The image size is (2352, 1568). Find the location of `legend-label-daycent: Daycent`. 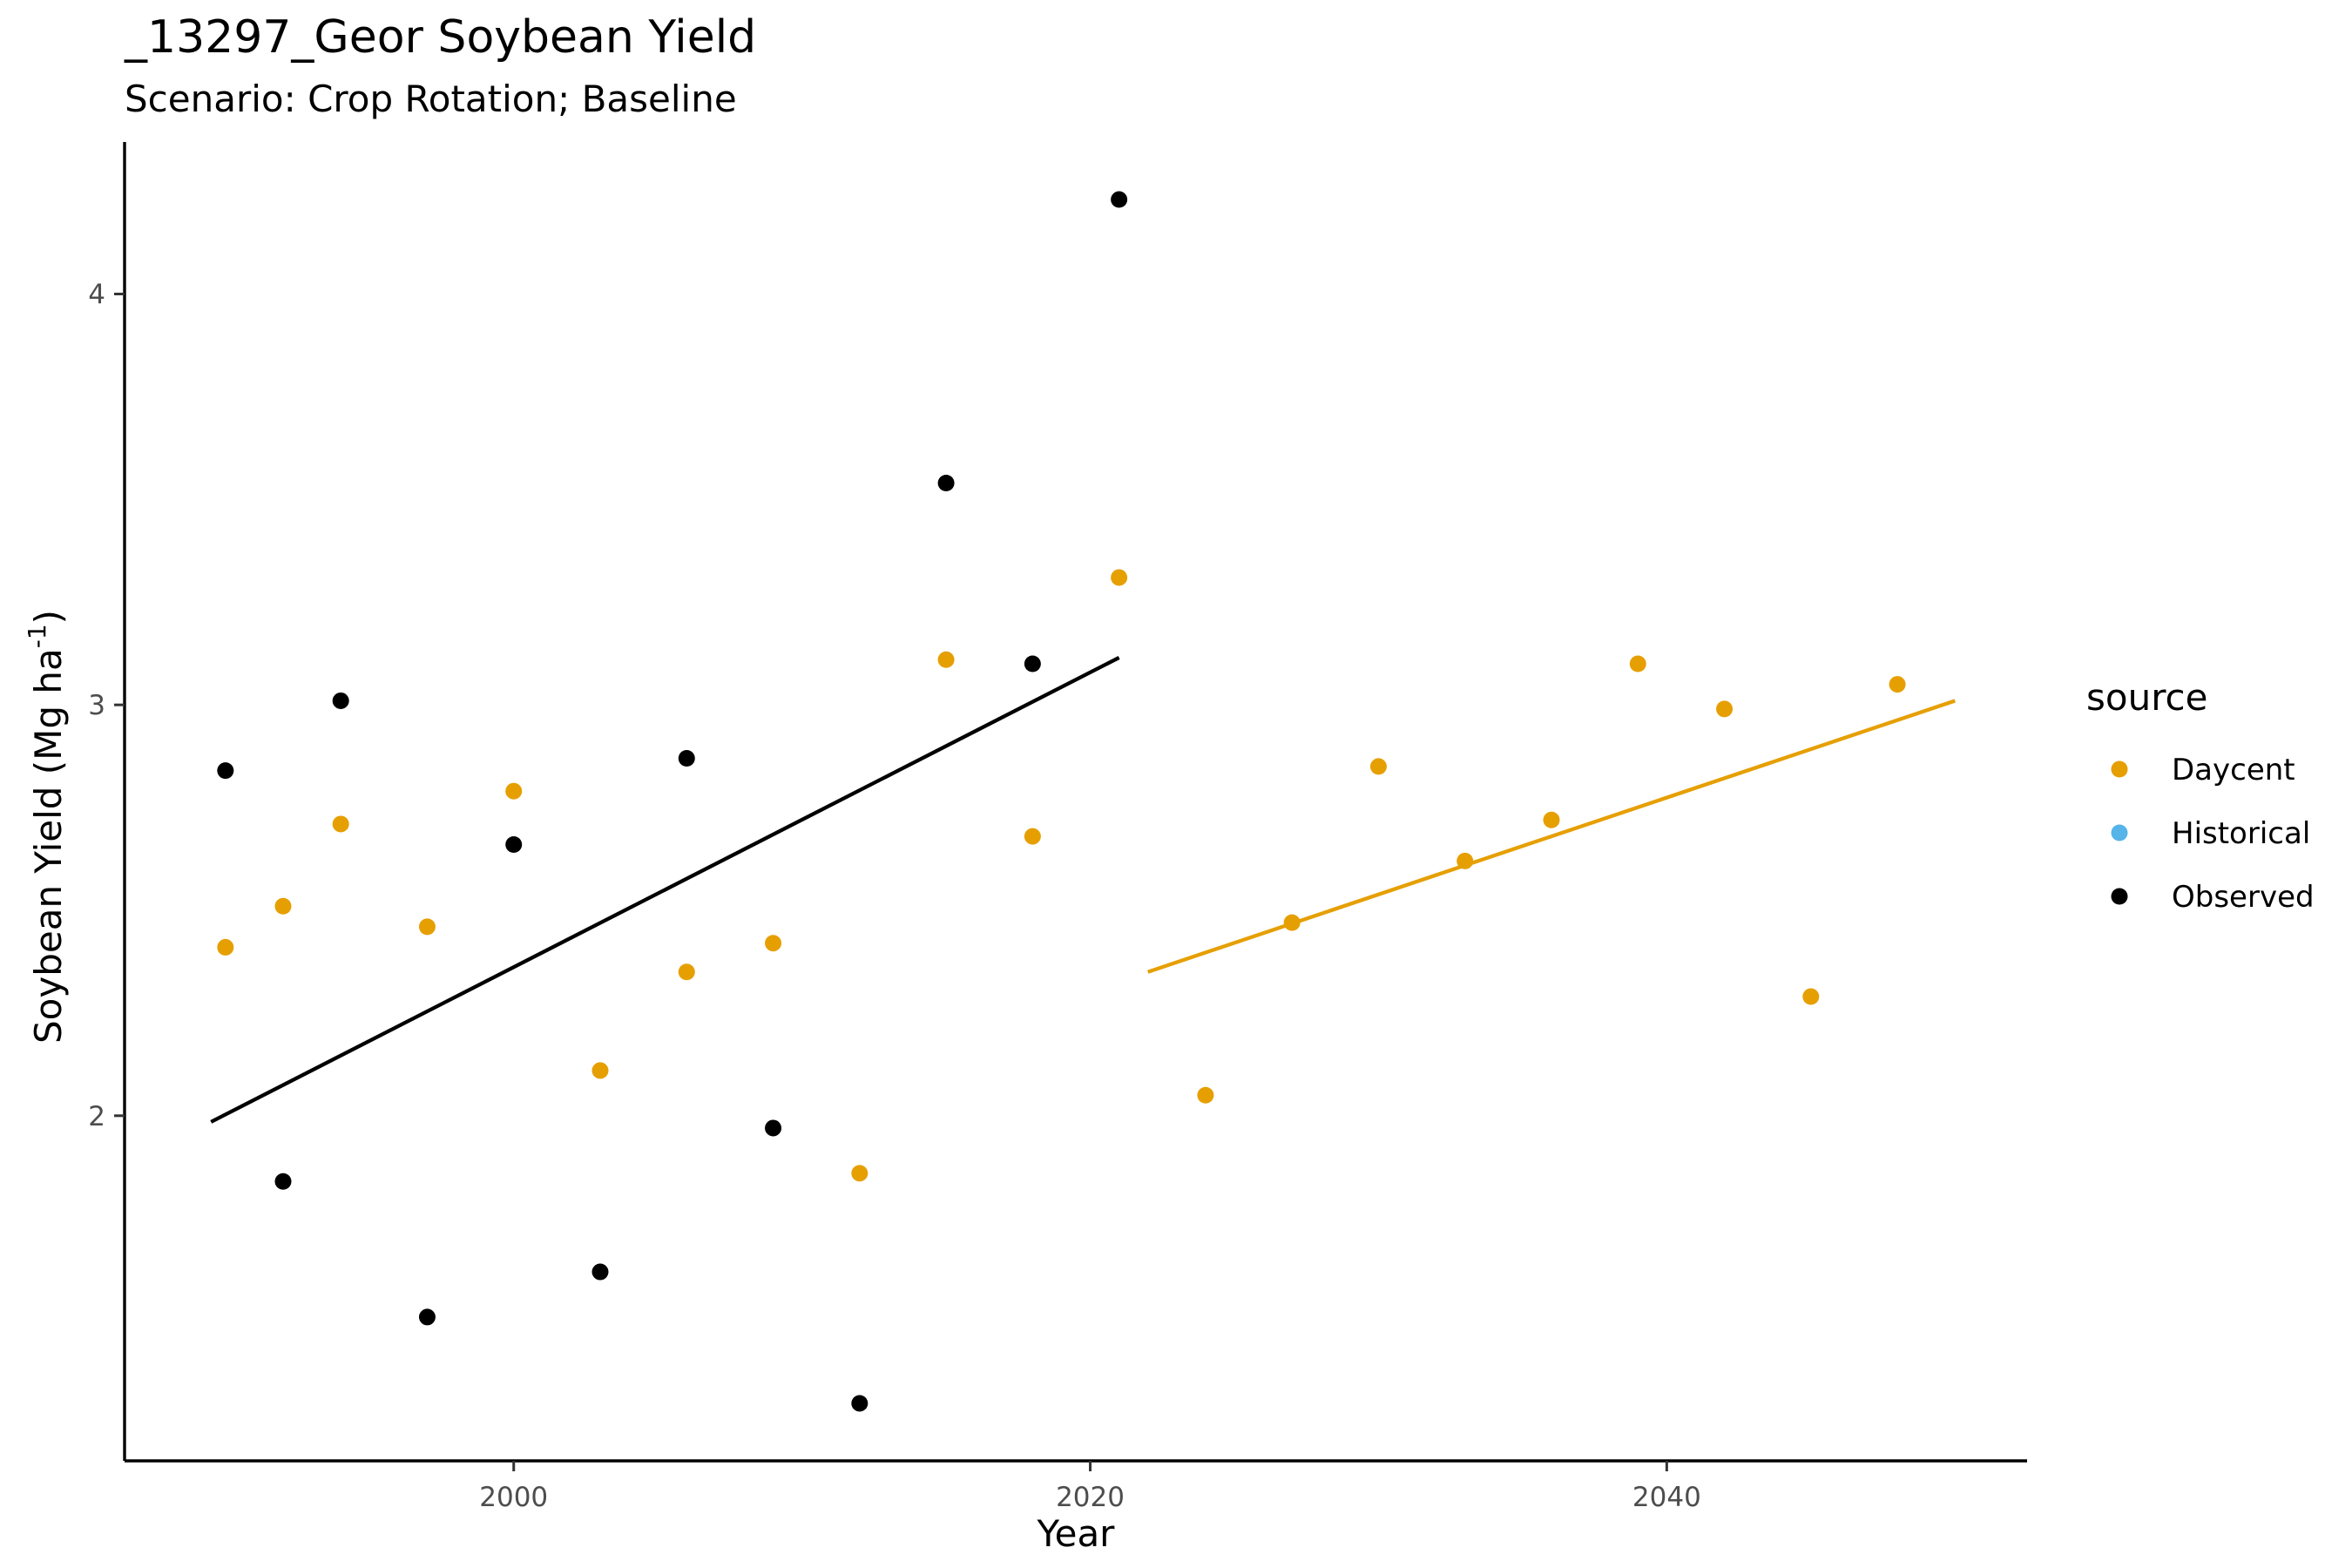

legend-label-daycent: Daycent is located at coordinates (2233, 770).